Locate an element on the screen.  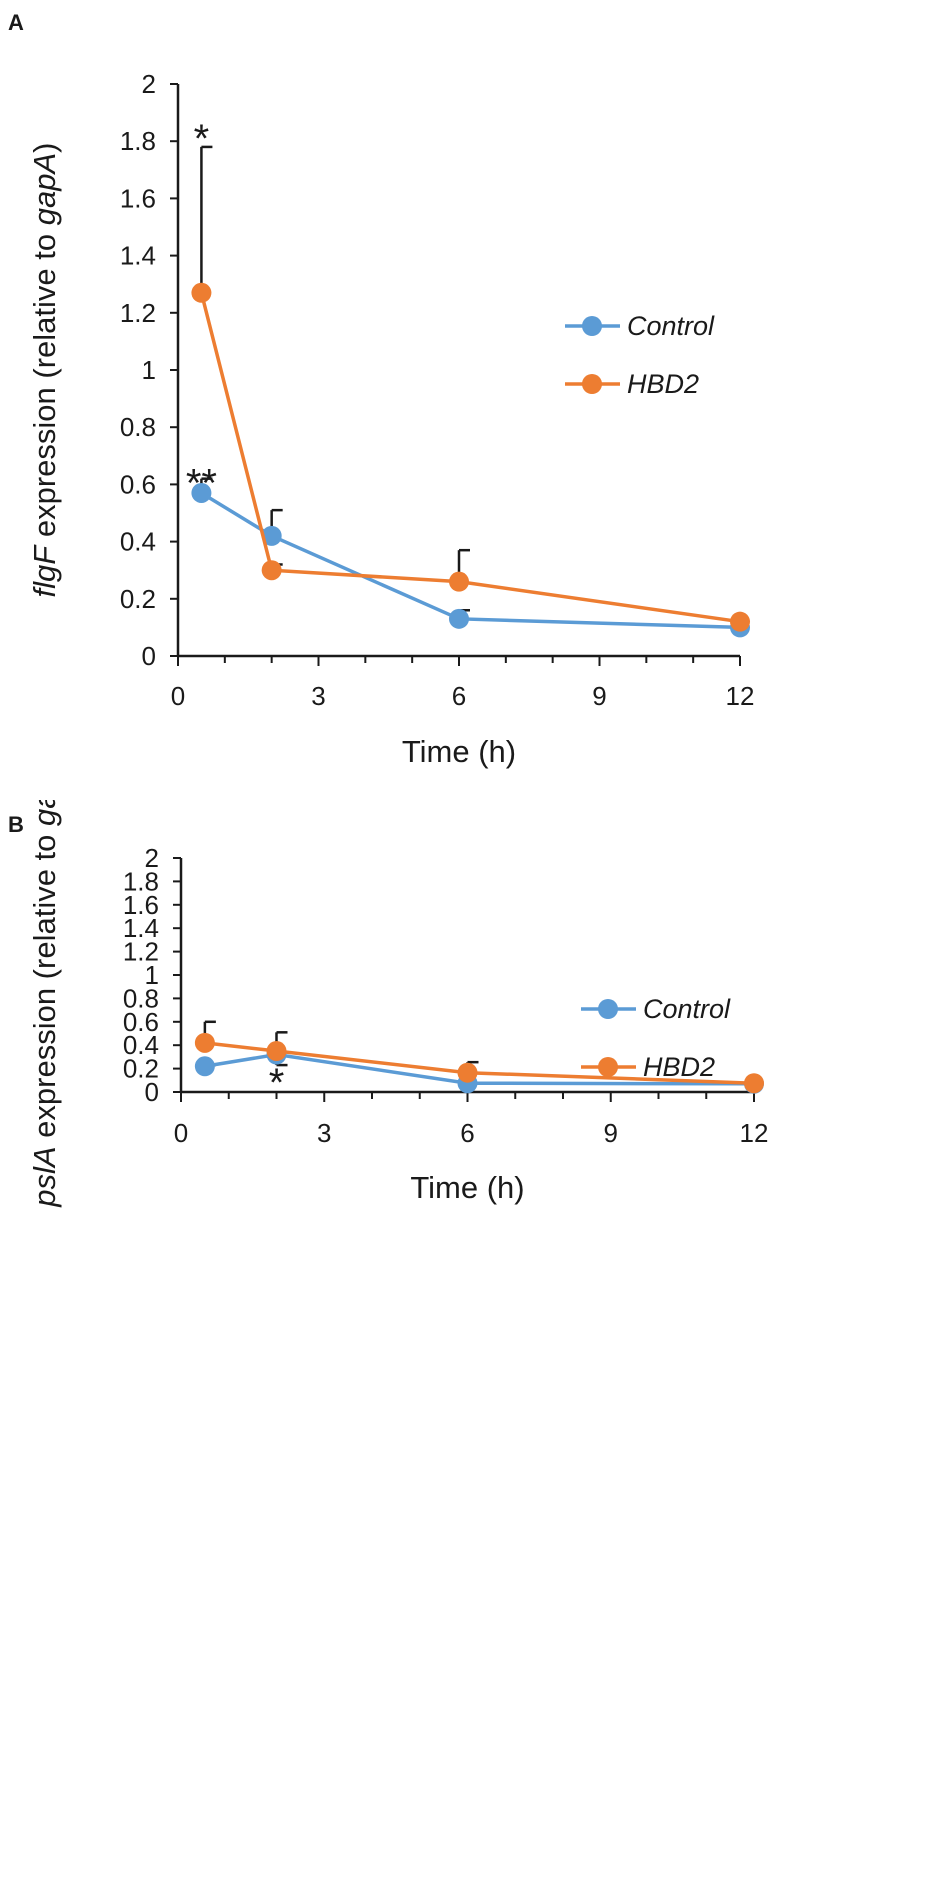
y-axis-title: pslA expression (relative to gapA) is located at coordinates (44, 1004).